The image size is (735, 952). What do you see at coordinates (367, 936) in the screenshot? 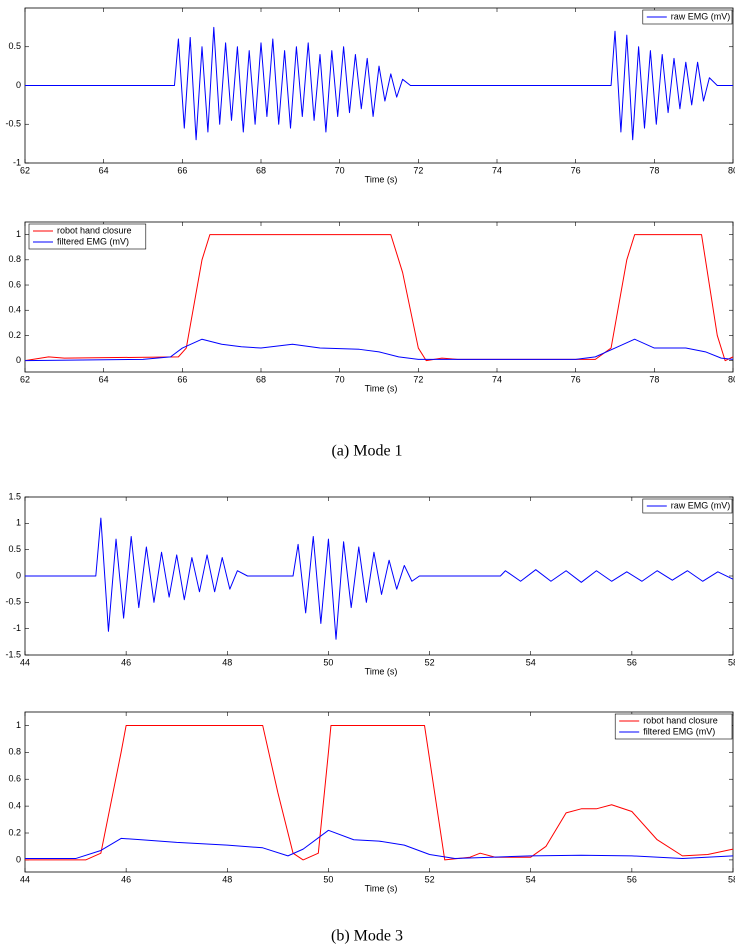
I see `caption: (b) Mode 3` at bounding box center [367, 936].